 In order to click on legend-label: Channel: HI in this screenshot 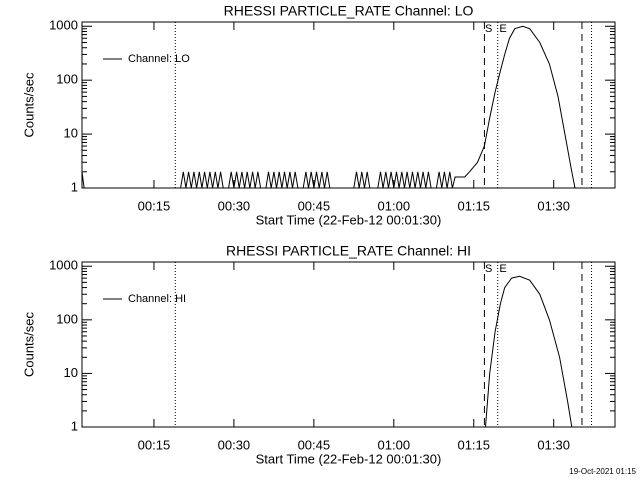, I will do `click(157, 299)`.